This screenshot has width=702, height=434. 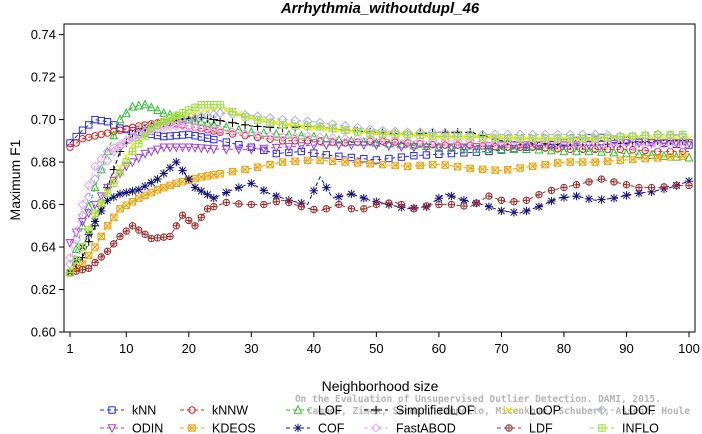 I want to click on legend-label: SimplifiedLOF, so click(x=435, y=411).